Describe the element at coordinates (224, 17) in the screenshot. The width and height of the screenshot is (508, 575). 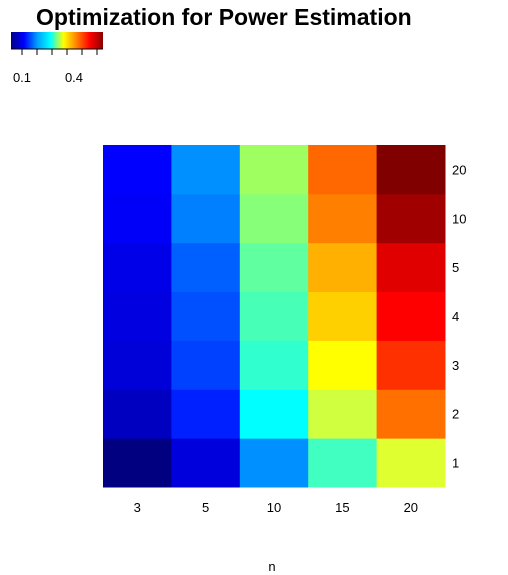
I see `chart-title: Optimization for Power Estimation` at that location.